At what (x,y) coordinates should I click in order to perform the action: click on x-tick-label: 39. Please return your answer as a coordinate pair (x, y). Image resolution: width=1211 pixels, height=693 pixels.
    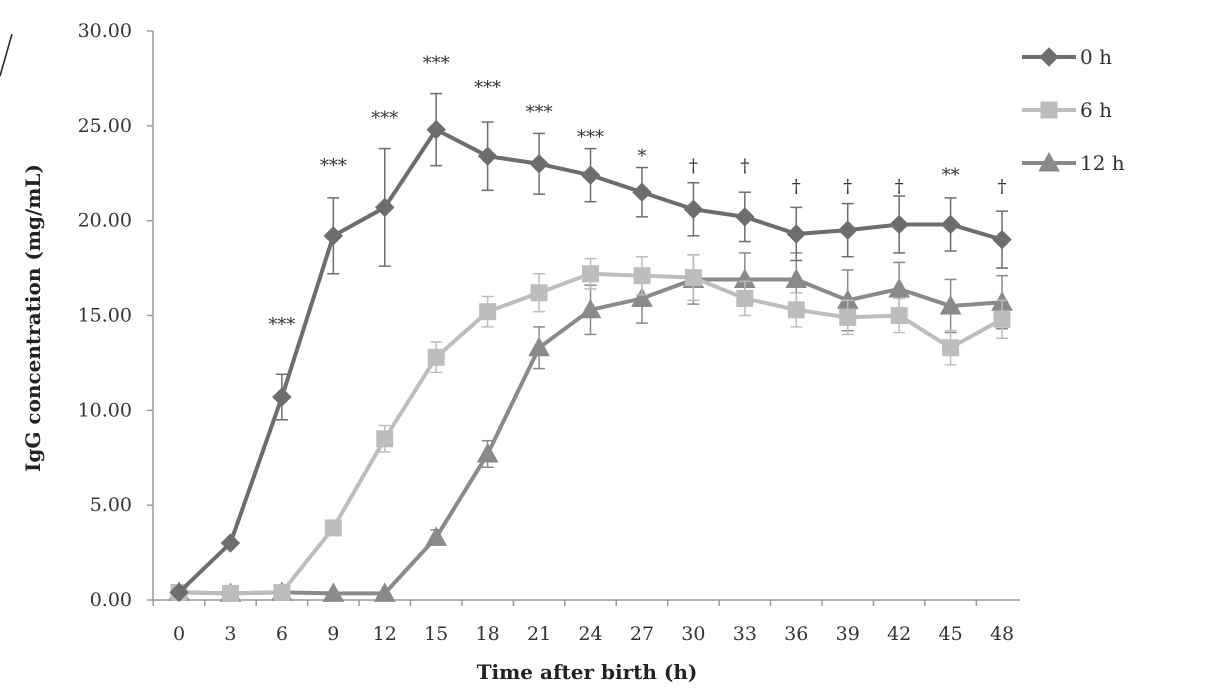
    Looking at the image, I should click on (848, 634).